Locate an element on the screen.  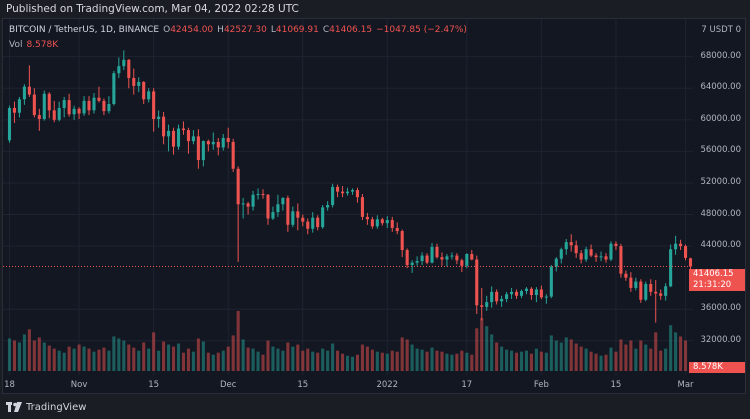
currency-label: 7 USDT 0 is located at coordinates (721, 30).